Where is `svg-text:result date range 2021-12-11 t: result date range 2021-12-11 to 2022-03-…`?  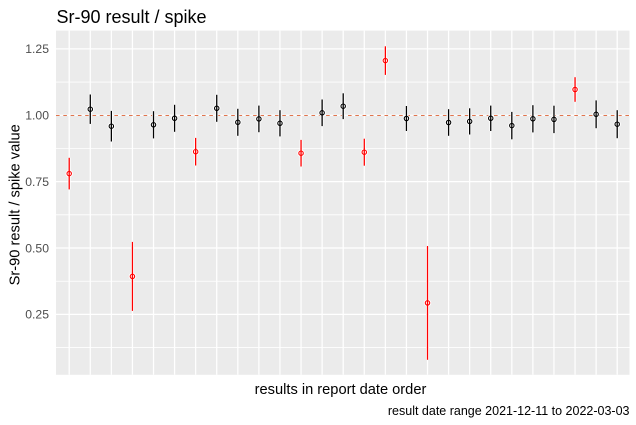
svg-text:result date range 2021-12-11 t: result date range 2021-12-11 to 2022-03-… is located at coordinates (509, 411).